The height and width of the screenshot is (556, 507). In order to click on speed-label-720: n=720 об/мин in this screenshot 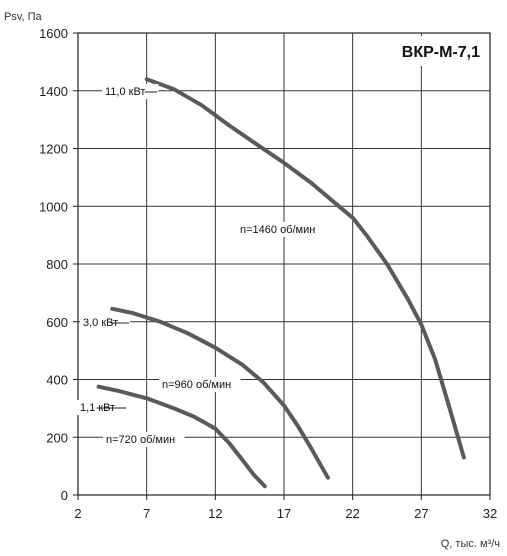, I will do `click(140, 440)`.